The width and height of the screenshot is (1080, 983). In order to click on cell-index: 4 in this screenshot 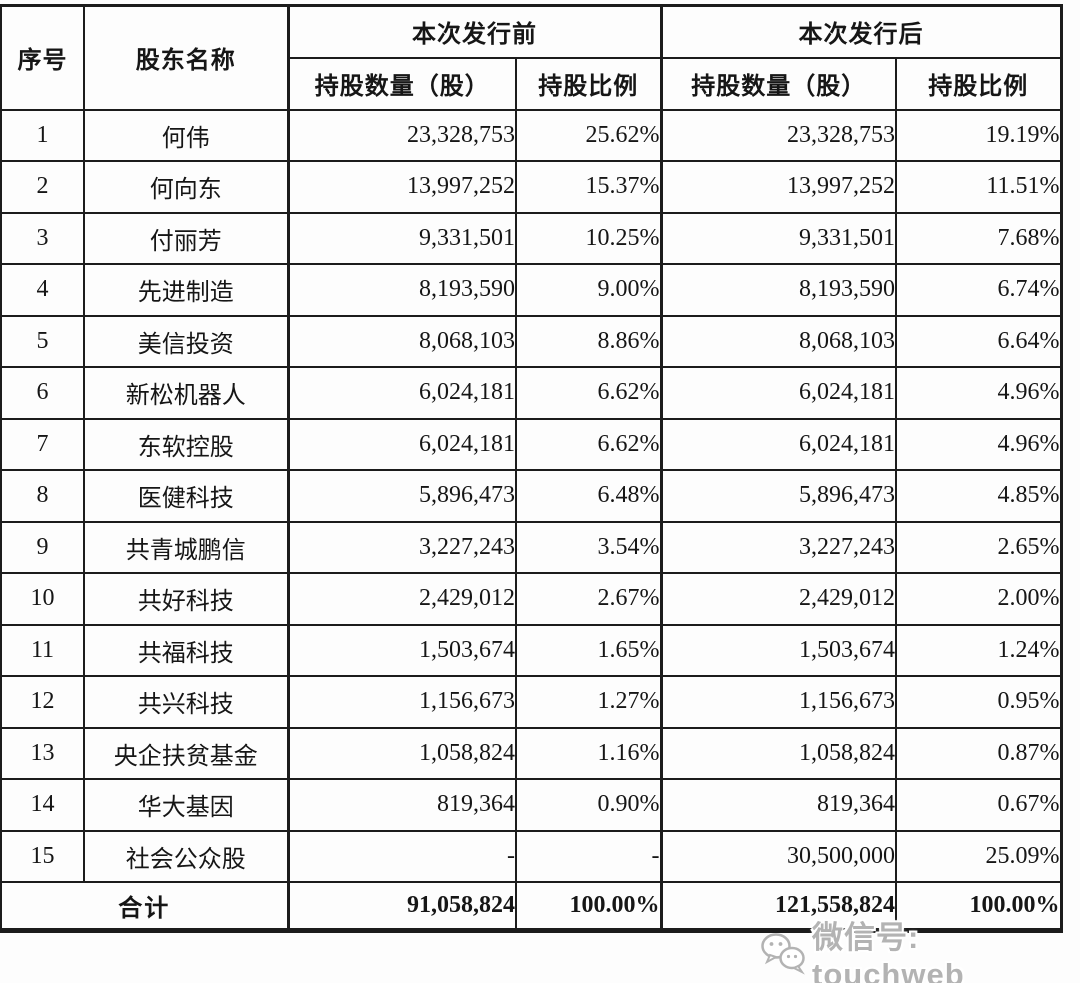, I will do `click(42, 290)`.